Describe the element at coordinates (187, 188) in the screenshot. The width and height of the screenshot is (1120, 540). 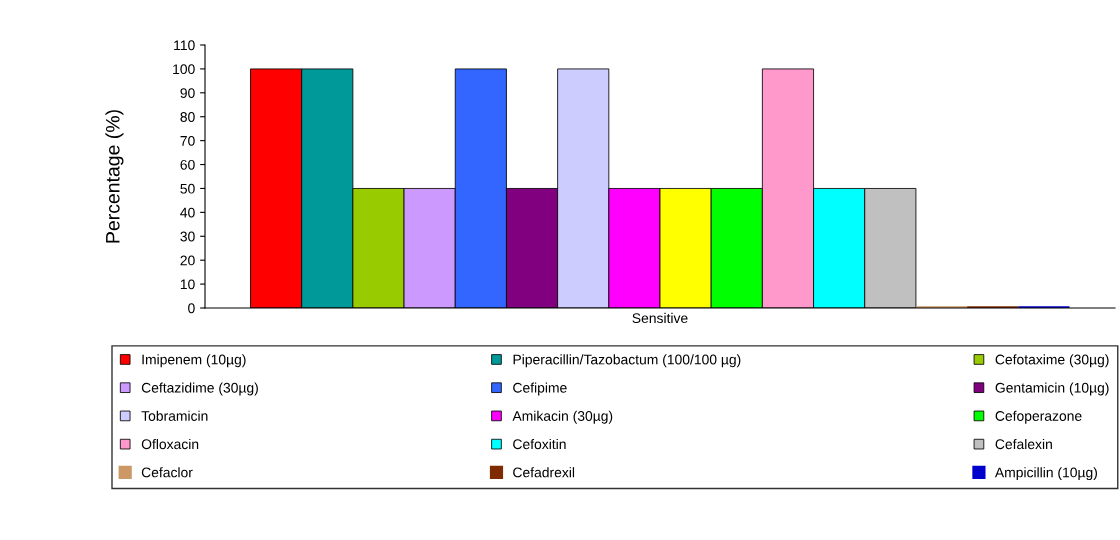
I see `y-tick-label: 50` at that location.